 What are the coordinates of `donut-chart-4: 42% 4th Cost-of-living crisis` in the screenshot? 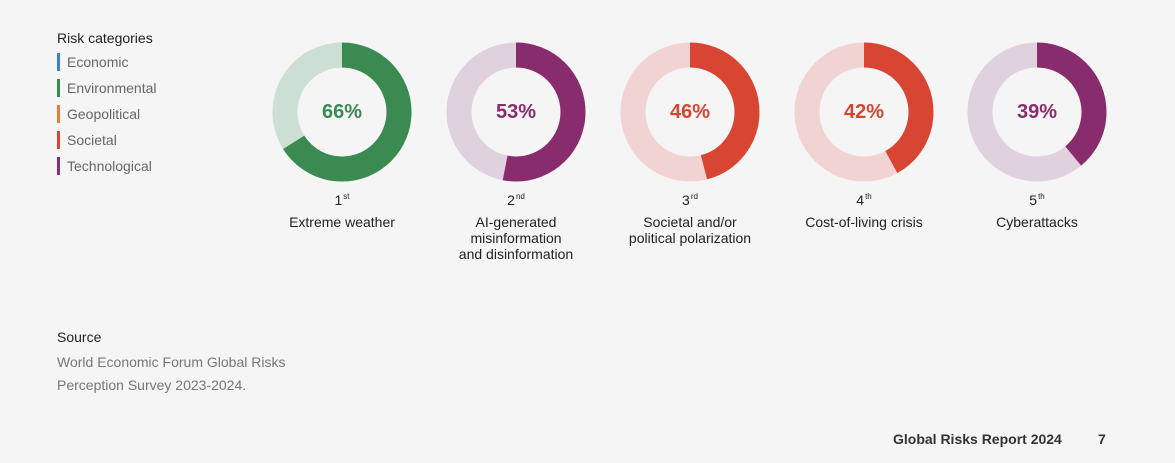 It's located at (864, 136).